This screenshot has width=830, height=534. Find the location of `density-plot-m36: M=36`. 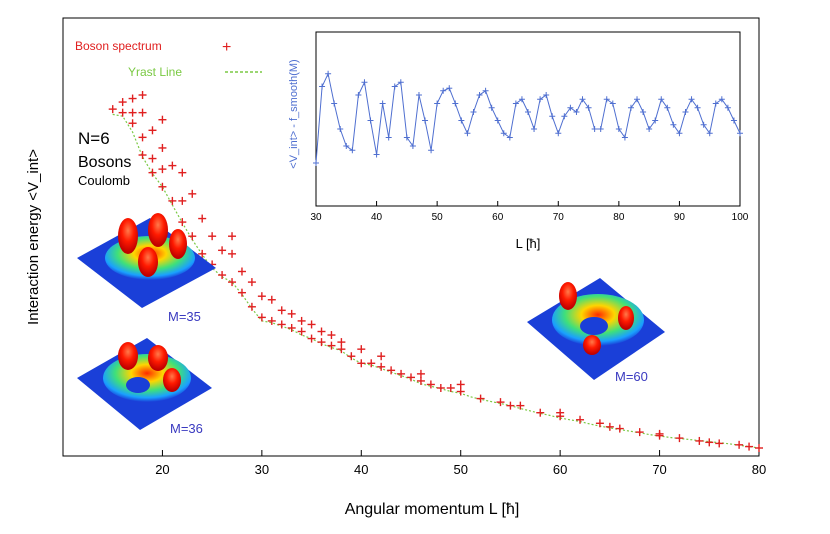

density-plot-m36: M=36 is located at coordinates (144, 387).